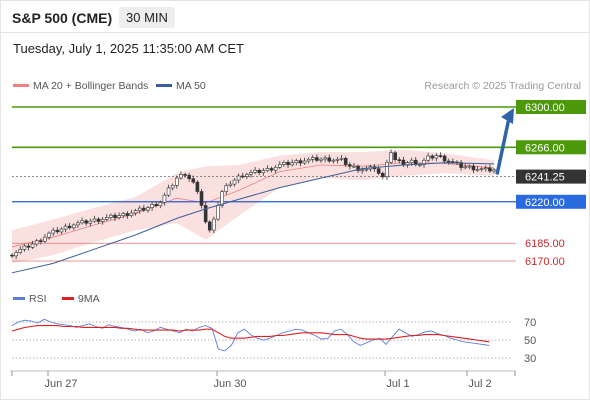 The width and height of the screenshot is (590, 400). What do you see at coordinates (397, 384) in the screenshot?
I see `x-tick-label-jul-1: Jul 1` at bounding box center [397, 384].